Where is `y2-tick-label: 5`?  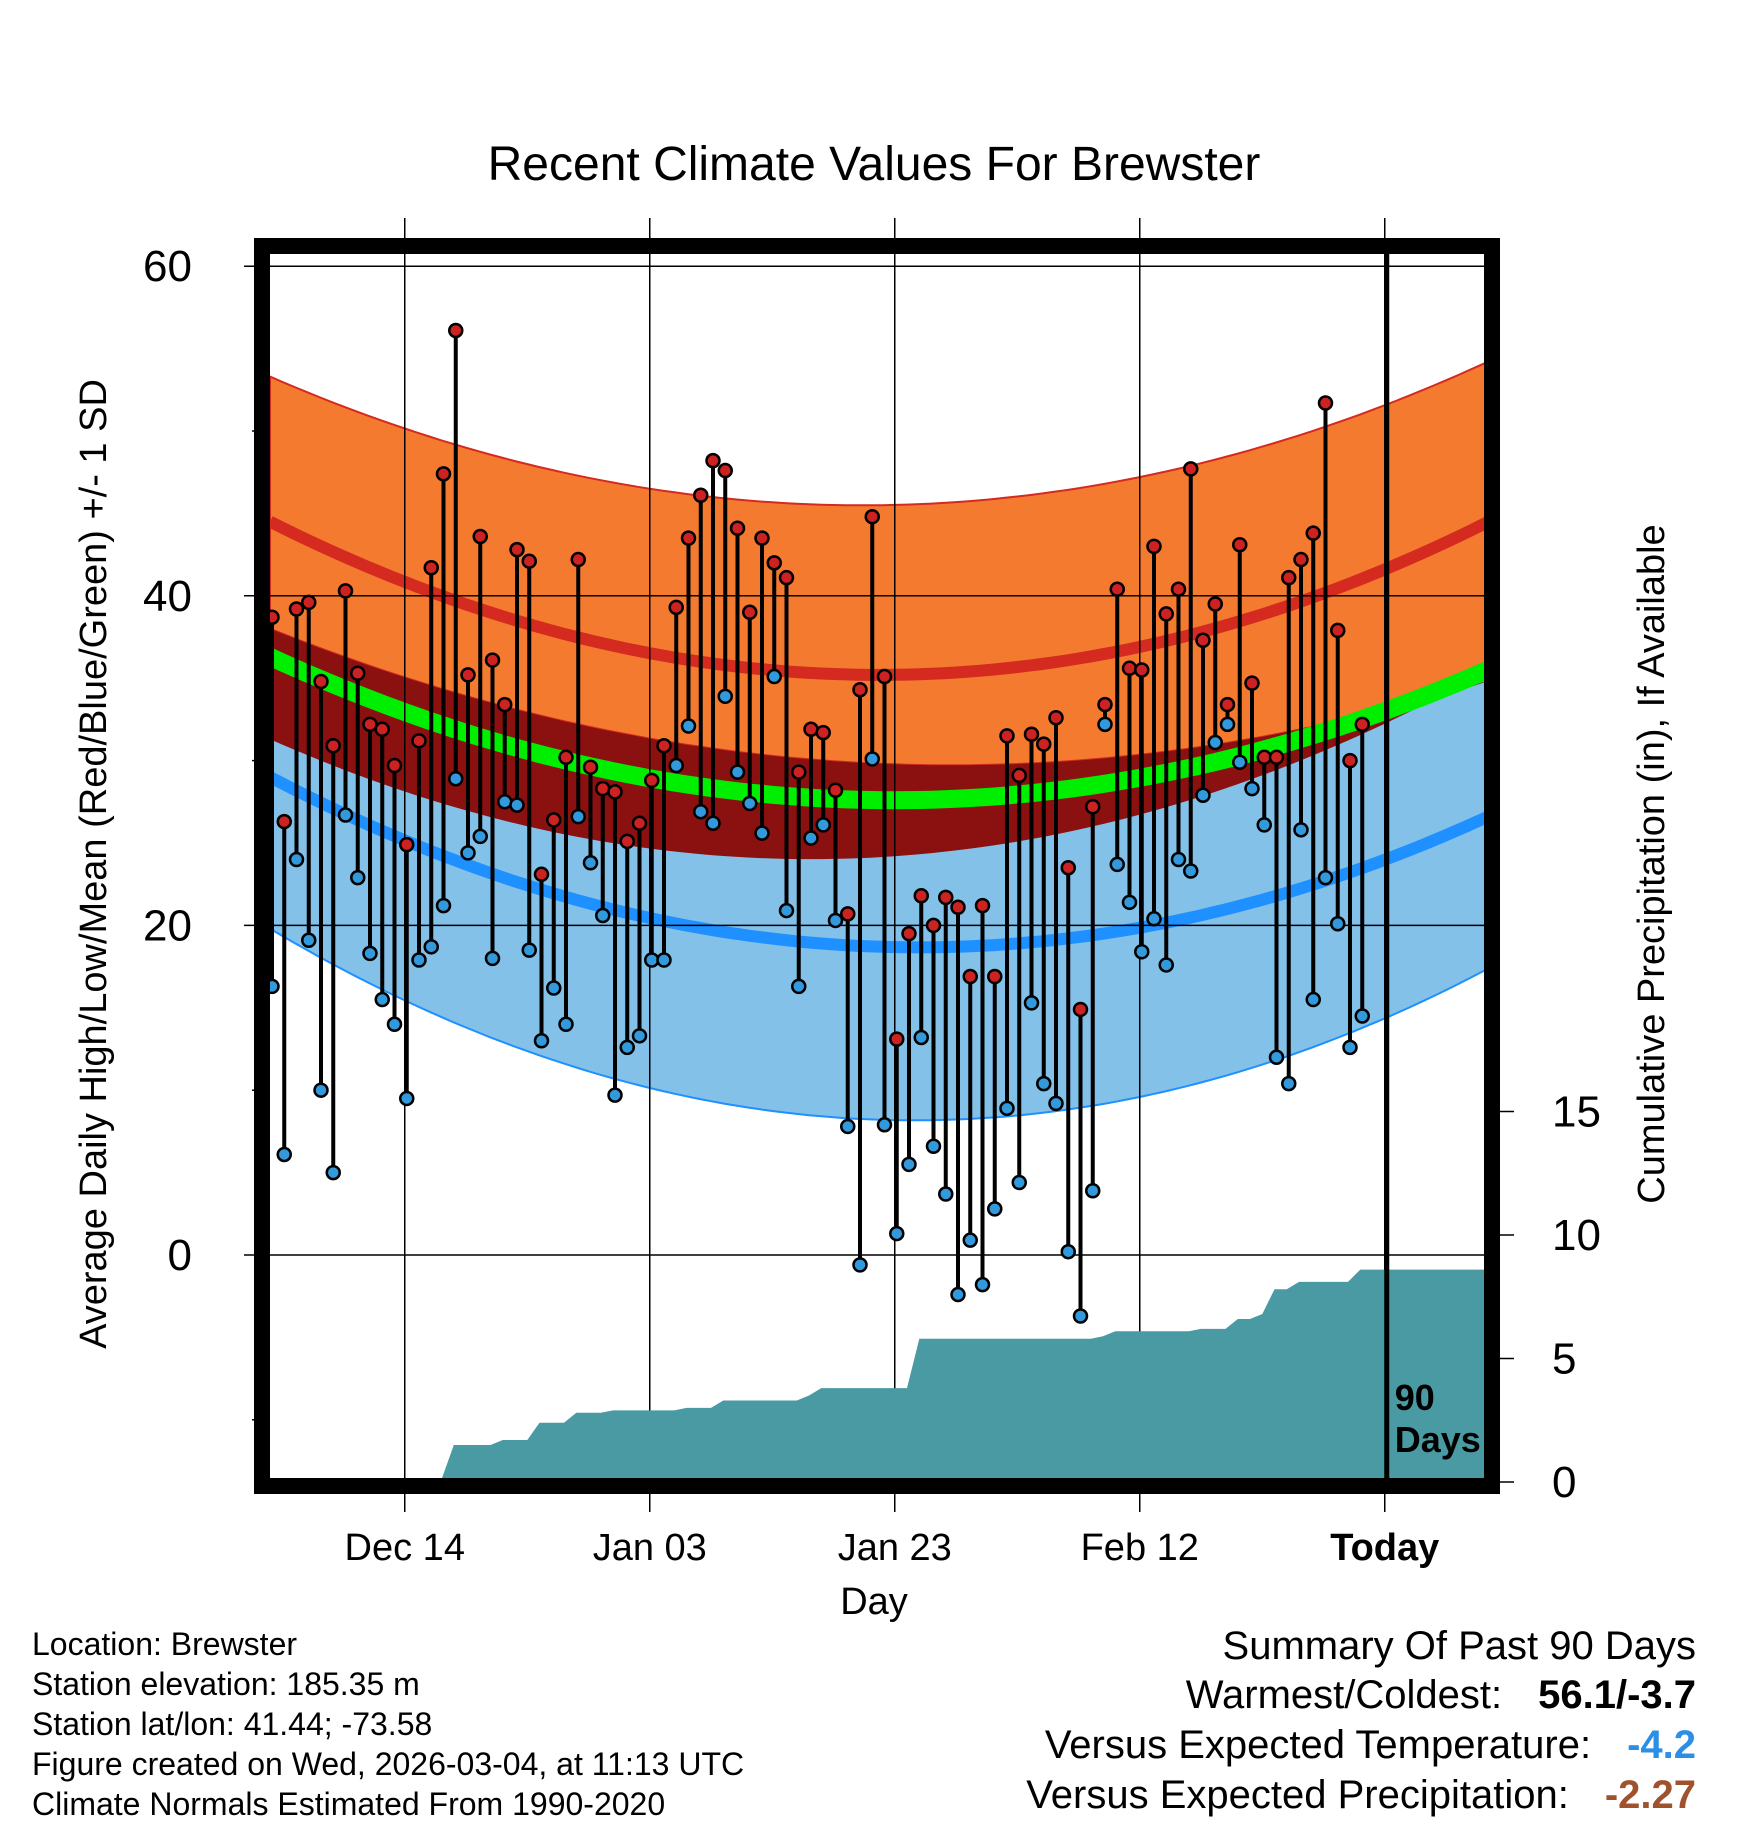 y2-tick-label: 5 is located at coordinates (1564, 1359).